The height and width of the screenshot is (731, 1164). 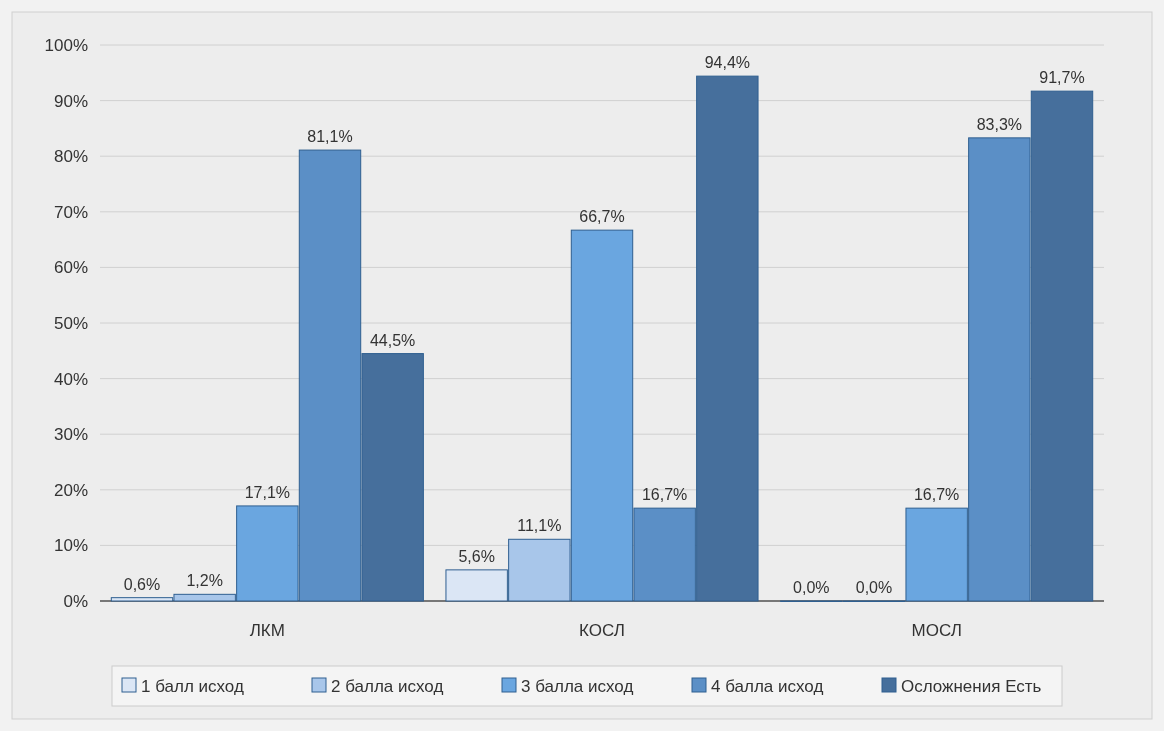 What do you see at coordinates (267, 630) in the screenshot?
I see `x-tick-label: ЛКМ` at bounding box center [267, 630].